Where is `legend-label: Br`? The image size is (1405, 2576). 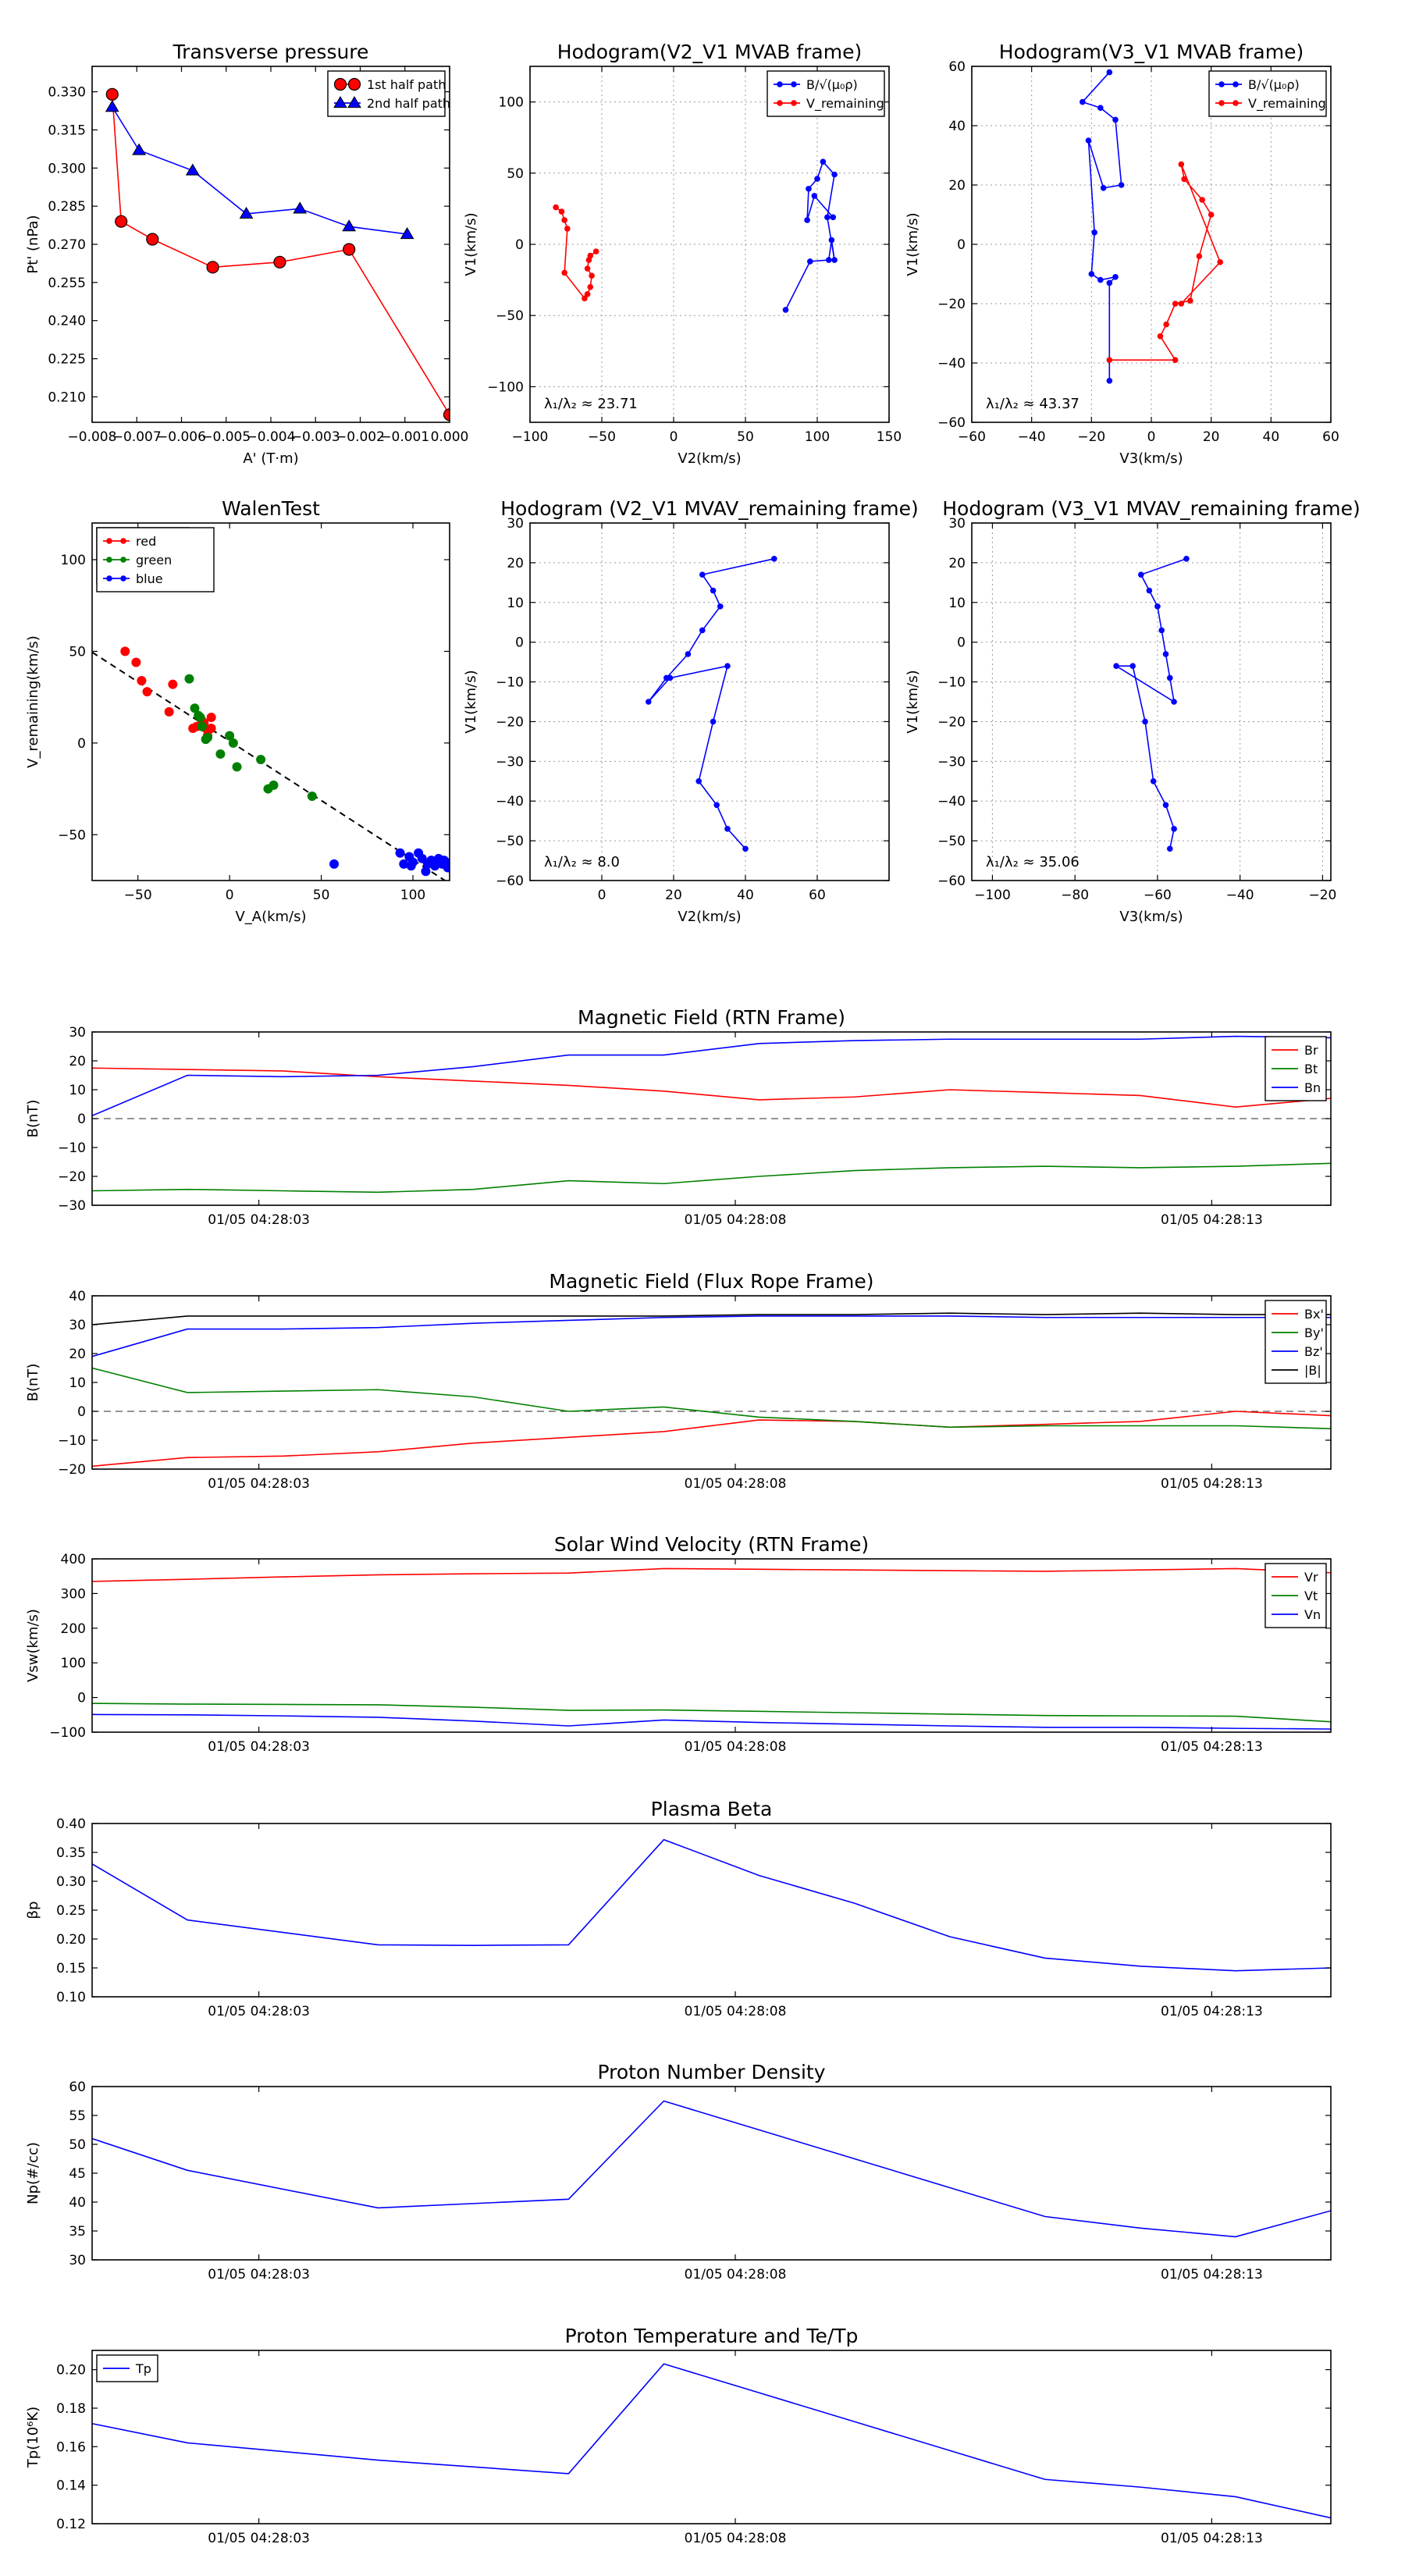 legend-label: Br is located at coordinates (1311, 1050).